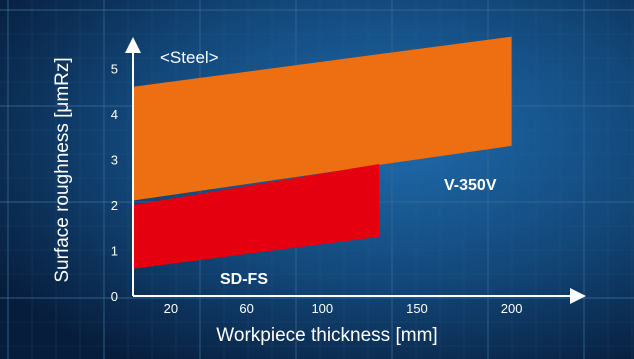 The image size is (634, 359). Describe the element at coordinates (512, 308) in the screenshot. I see `x-tick-label: 200` at that location.